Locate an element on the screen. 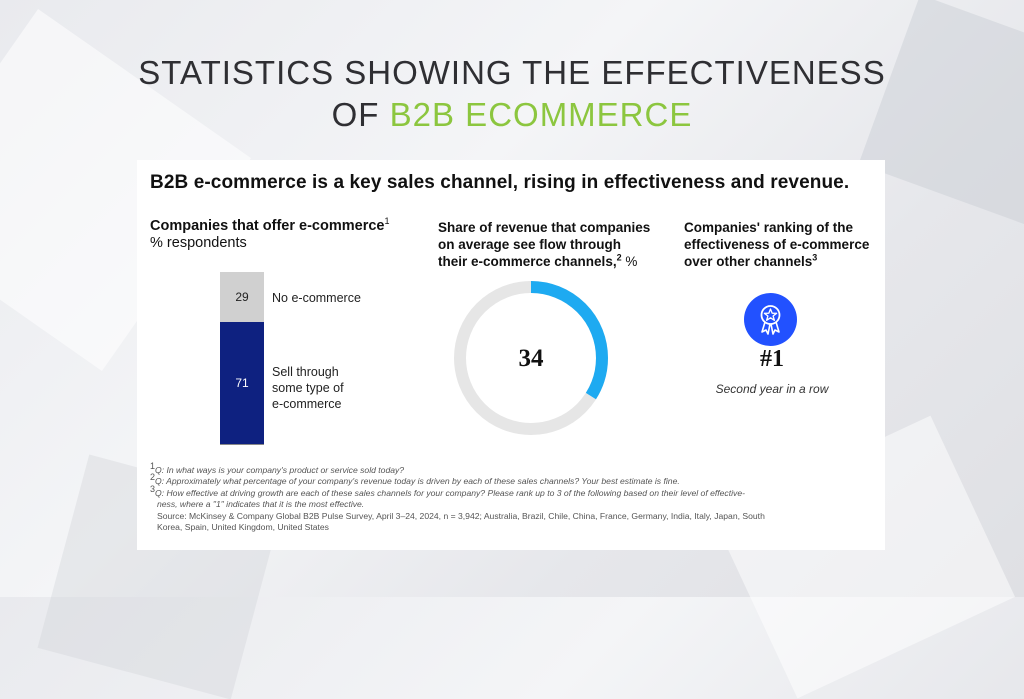 The width and height of the screenshot is (1024, 699). award-ribbon-icon is located at coordinates (770, 319).